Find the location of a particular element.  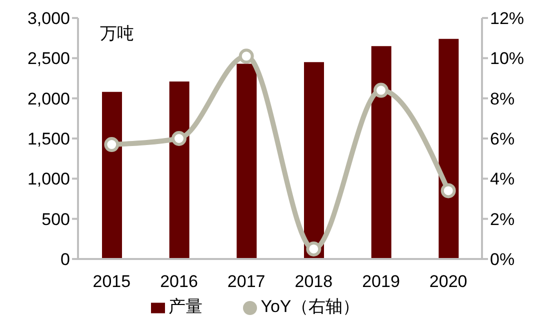

y-tick-label: 500 is located at coordinates (56, 219).